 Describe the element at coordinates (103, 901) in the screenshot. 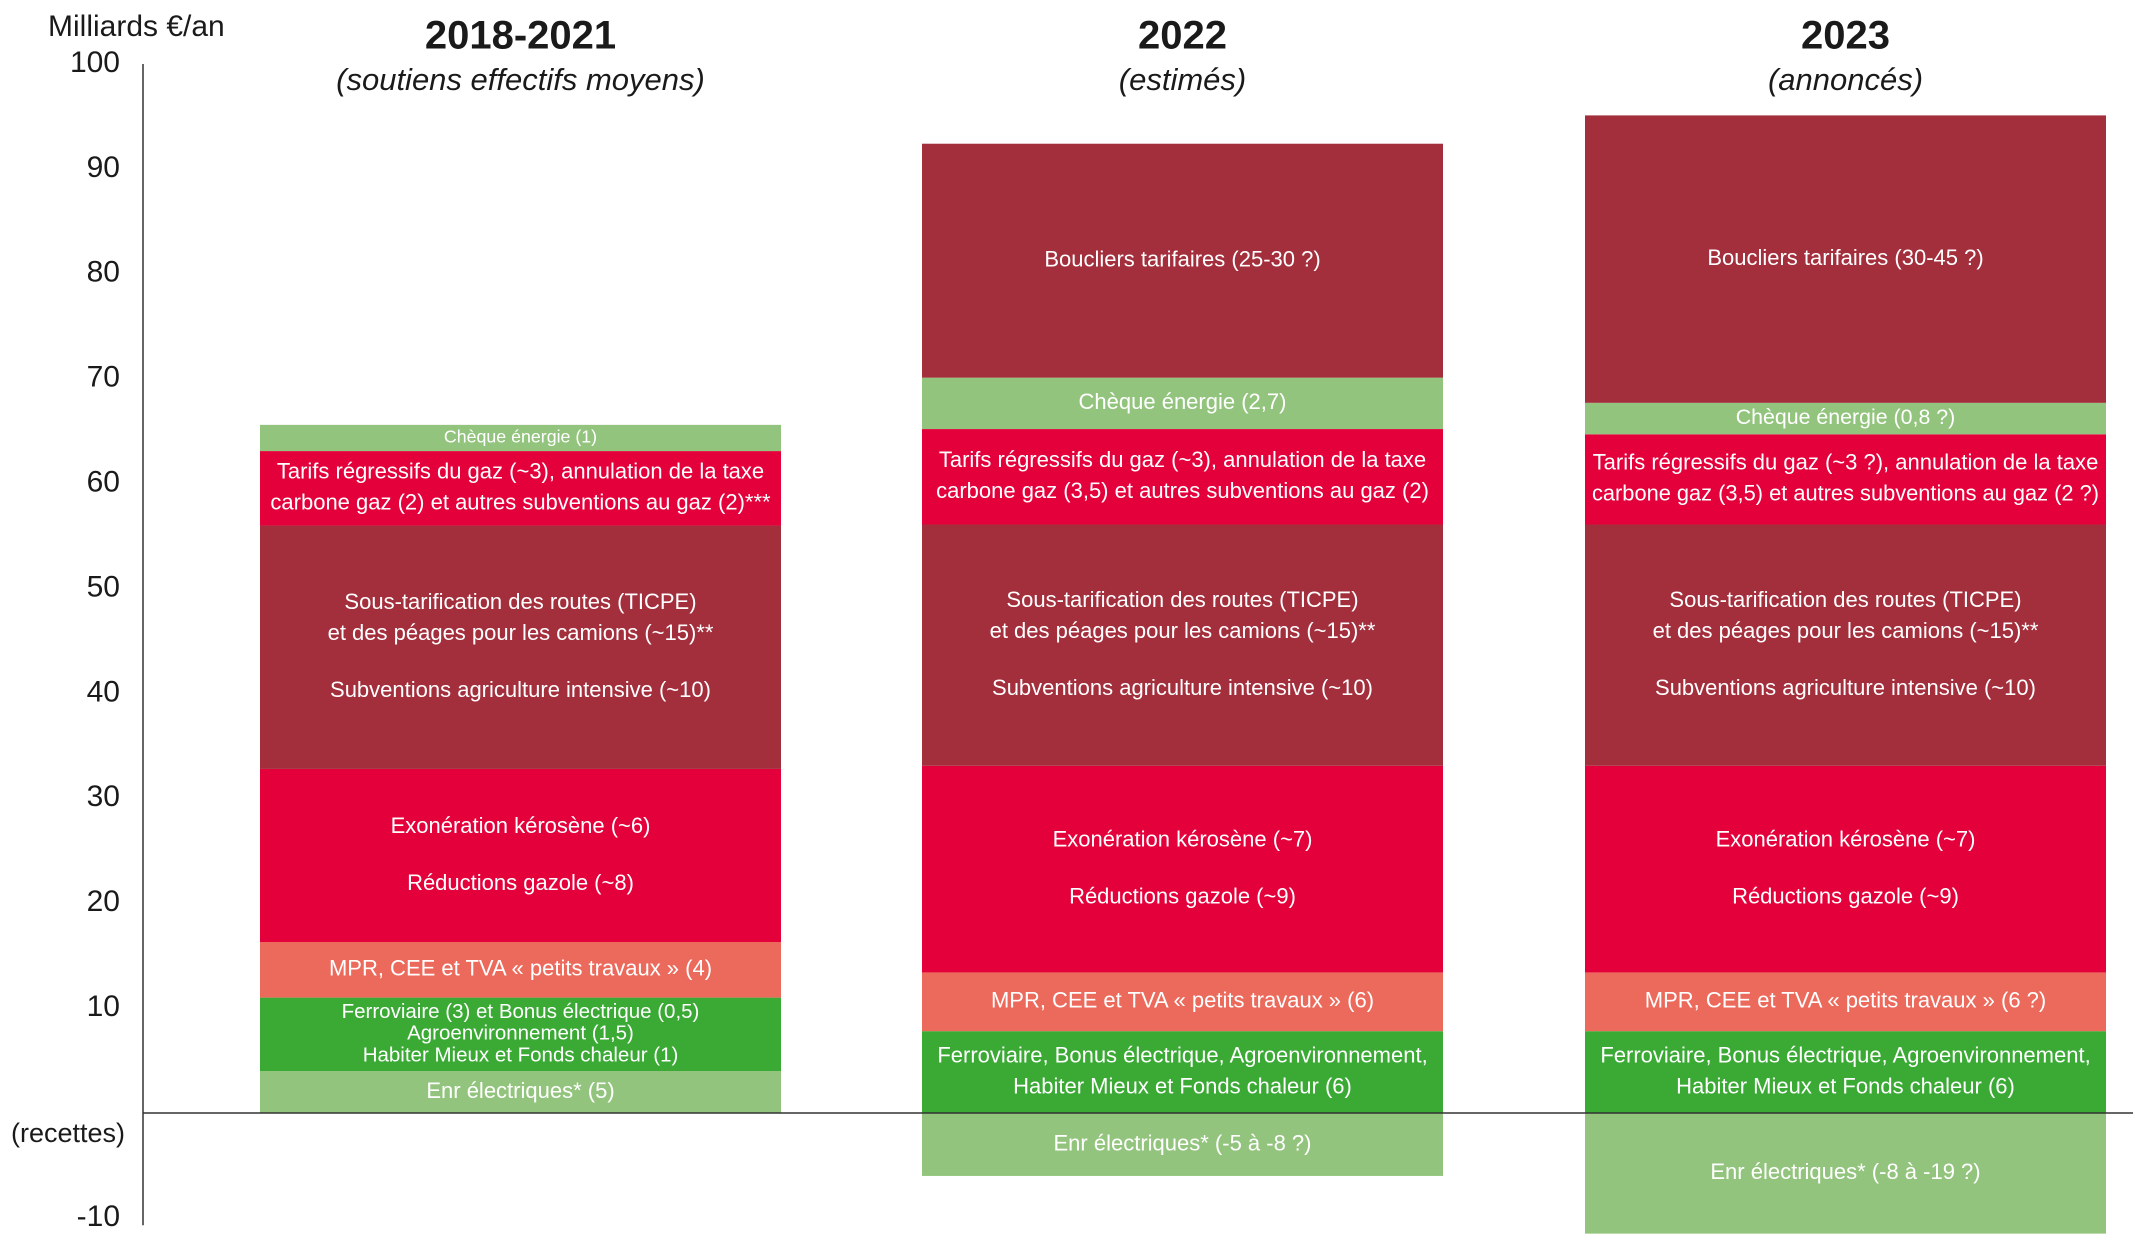

I see `y-tick-label: 20` at that location.